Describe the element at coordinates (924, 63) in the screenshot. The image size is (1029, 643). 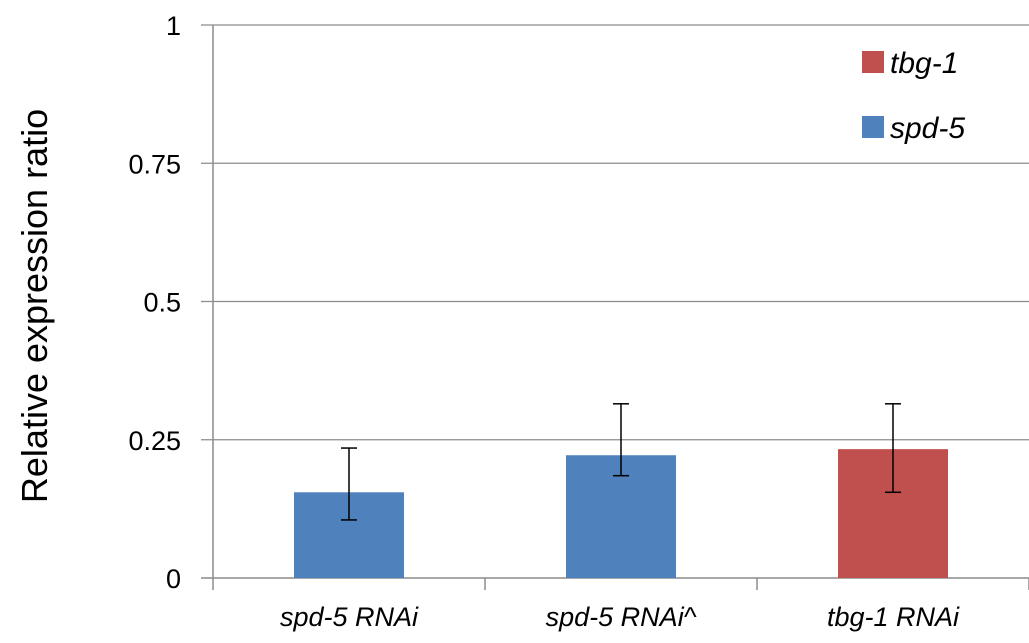
I see `legend-label-0: tbg-1` at that location.